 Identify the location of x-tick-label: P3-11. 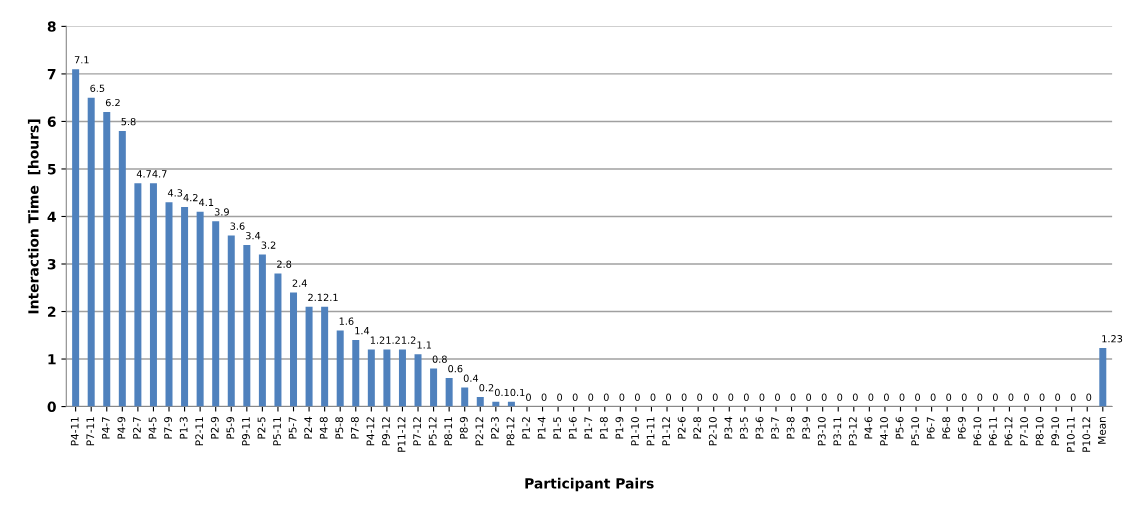
(837, 431).